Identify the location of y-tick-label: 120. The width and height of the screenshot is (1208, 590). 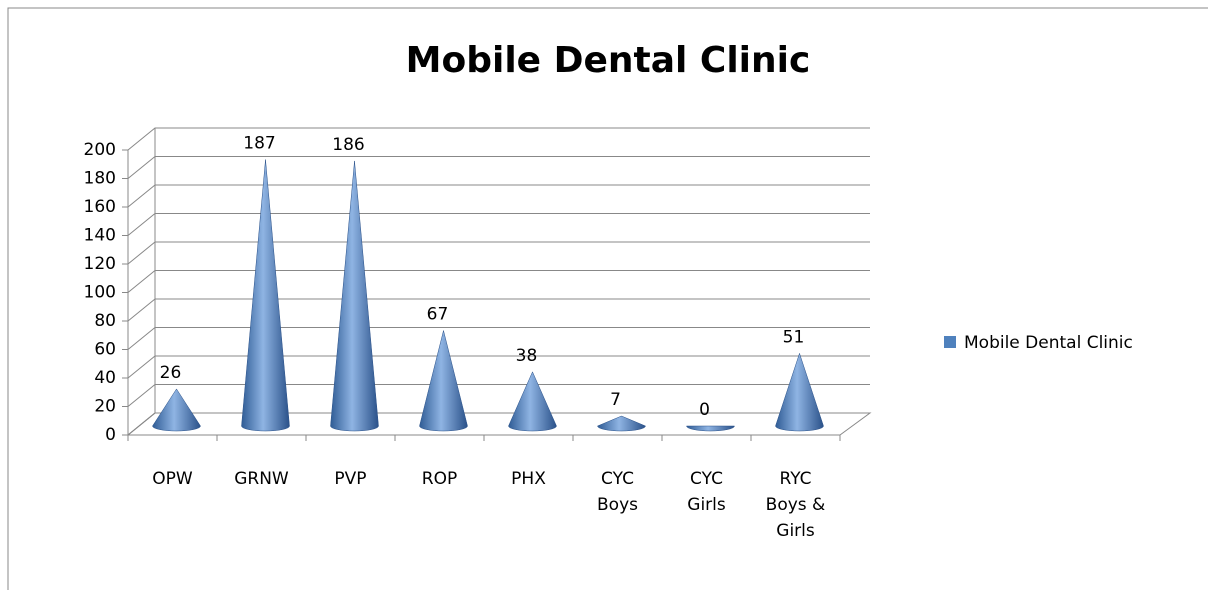
(100, 264).